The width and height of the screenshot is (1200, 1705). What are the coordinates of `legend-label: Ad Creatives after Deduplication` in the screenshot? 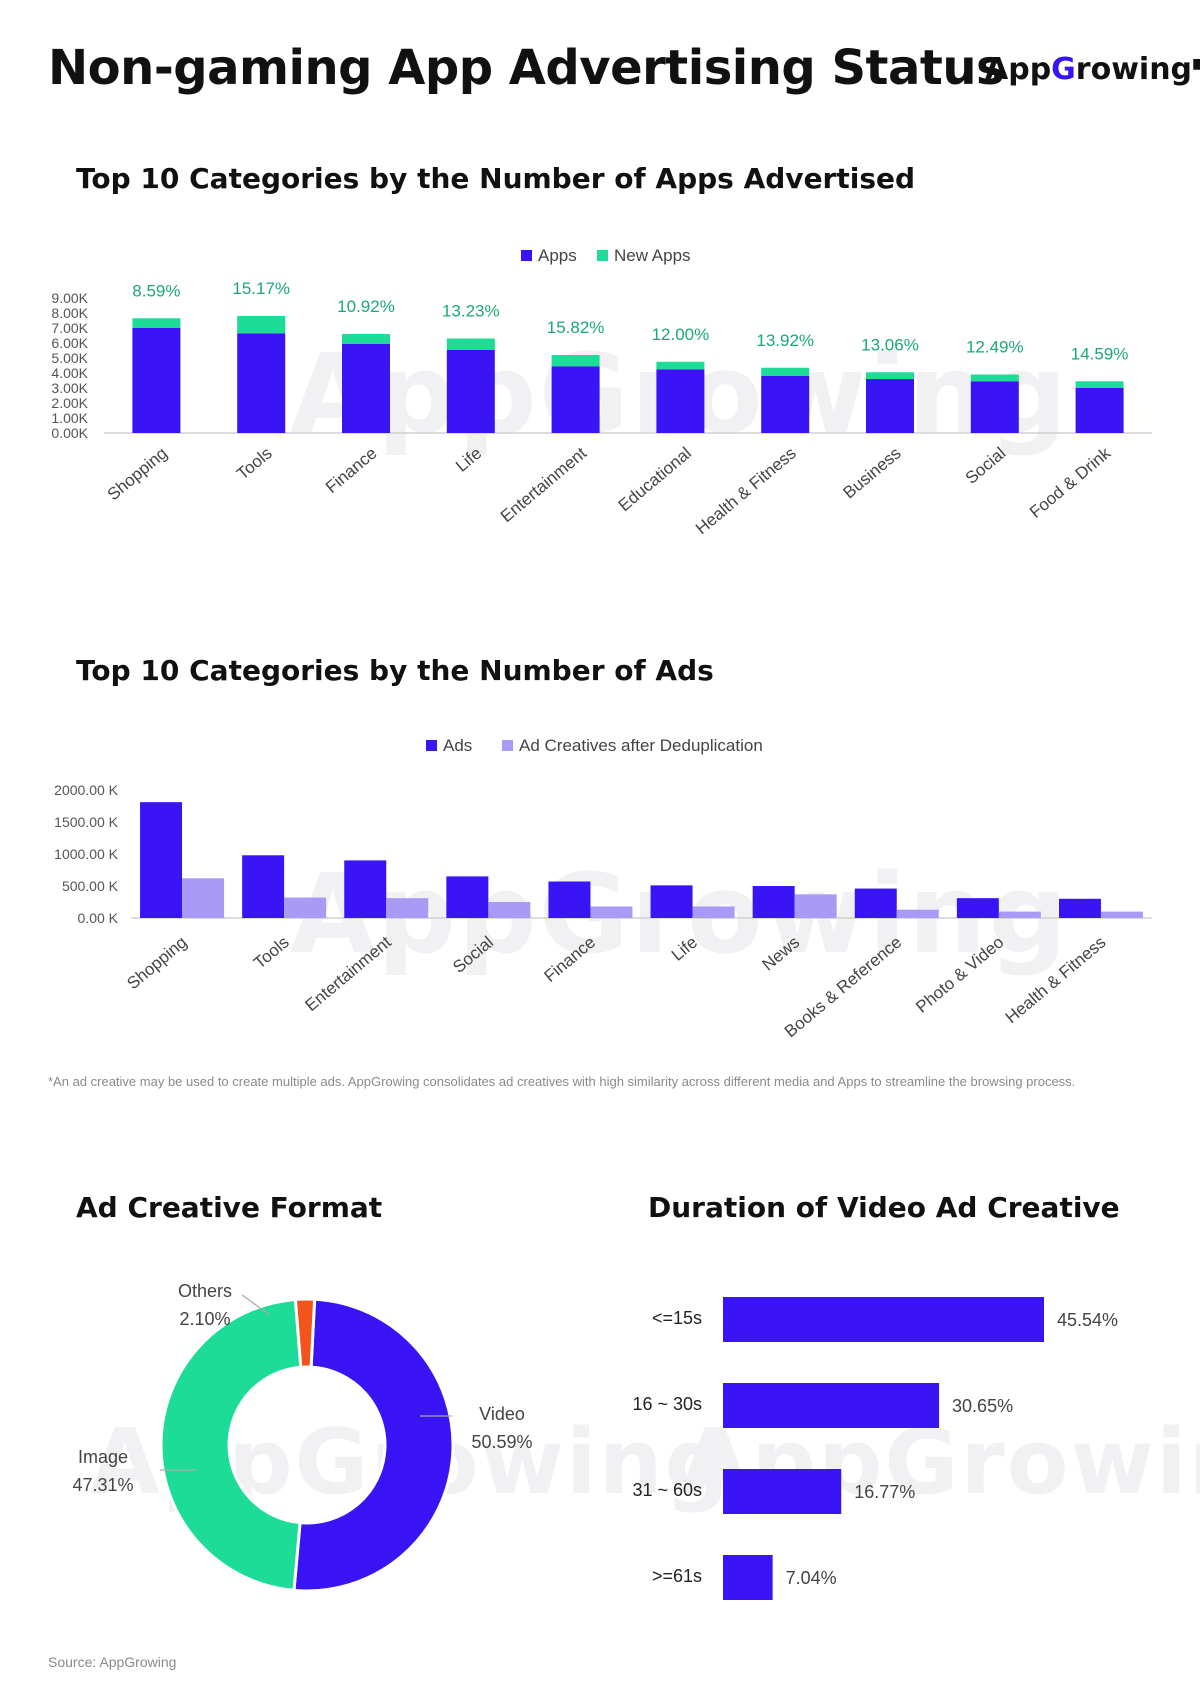 It's located at (641, 745).